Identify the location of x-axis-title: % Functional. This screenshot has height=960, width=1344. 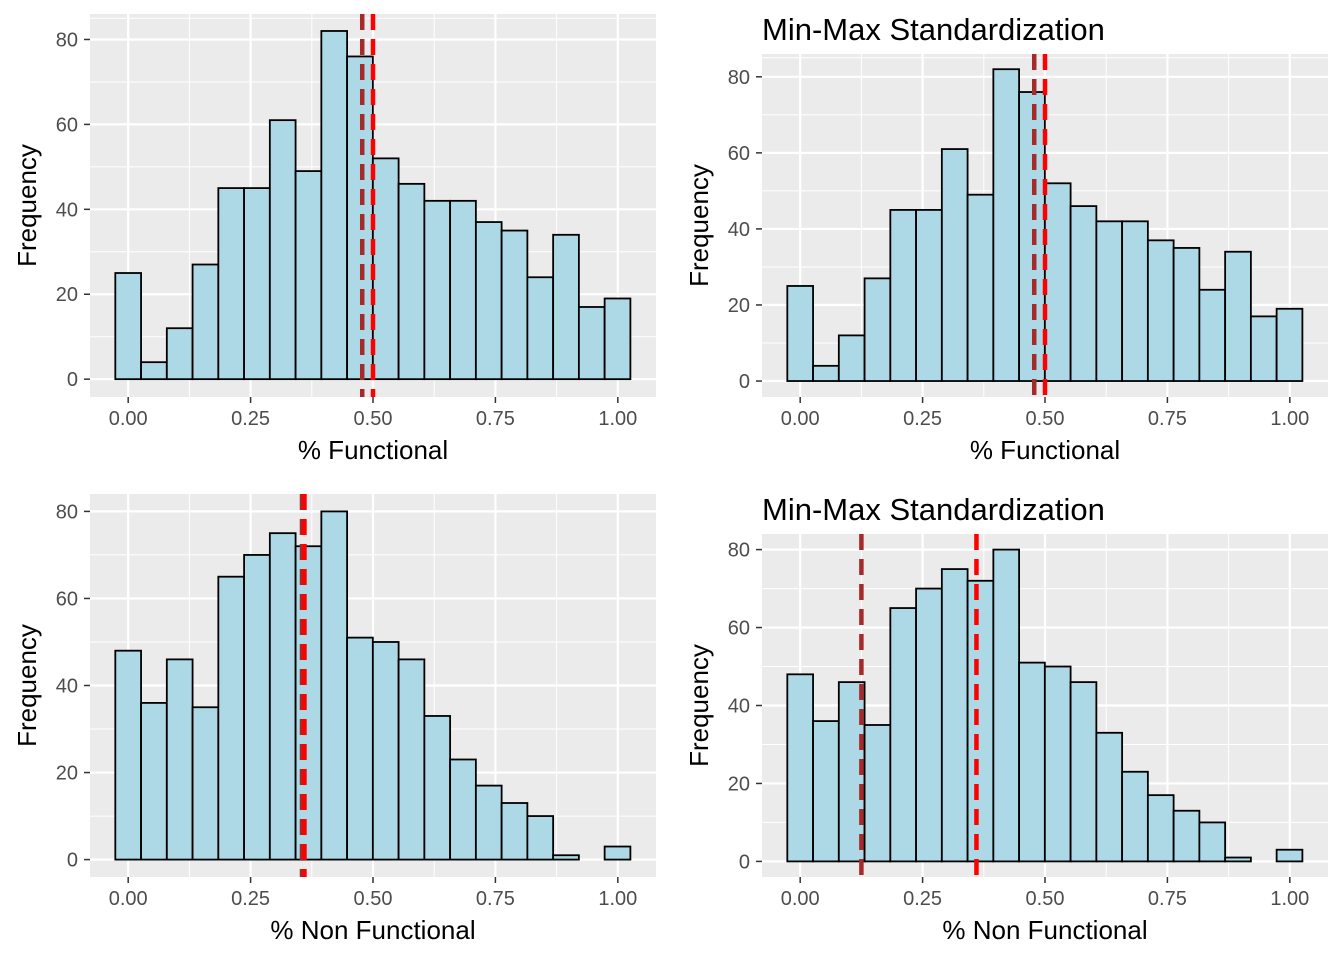
(1045, 450).